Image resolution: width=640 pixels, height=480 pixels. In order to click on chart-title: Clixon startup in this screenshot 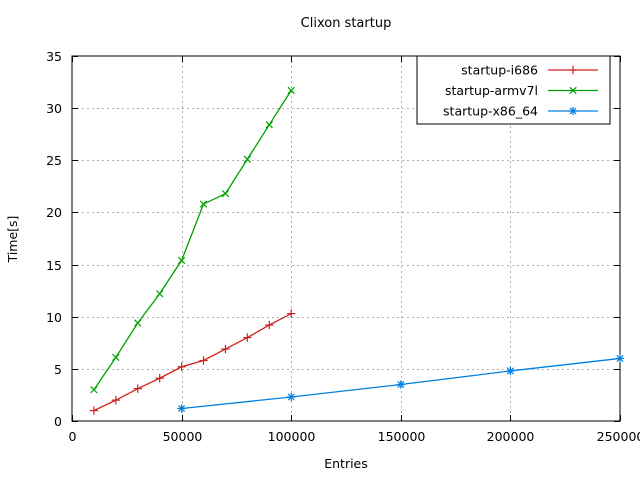, I will do `click(346, 23)`.